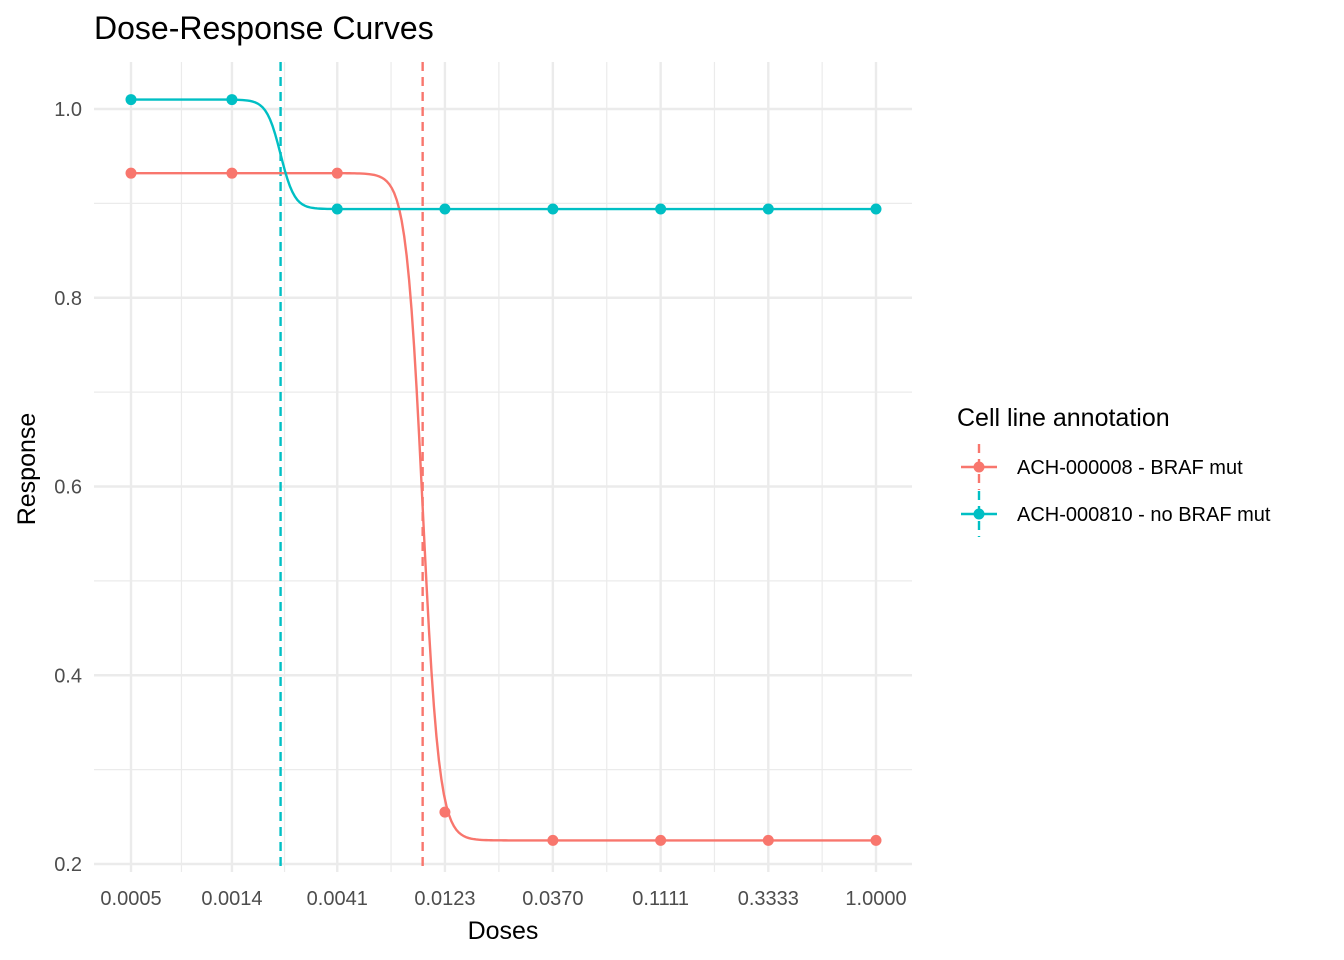  I want to click on chart-title: Dose-Response Curves, so click(264, 28).